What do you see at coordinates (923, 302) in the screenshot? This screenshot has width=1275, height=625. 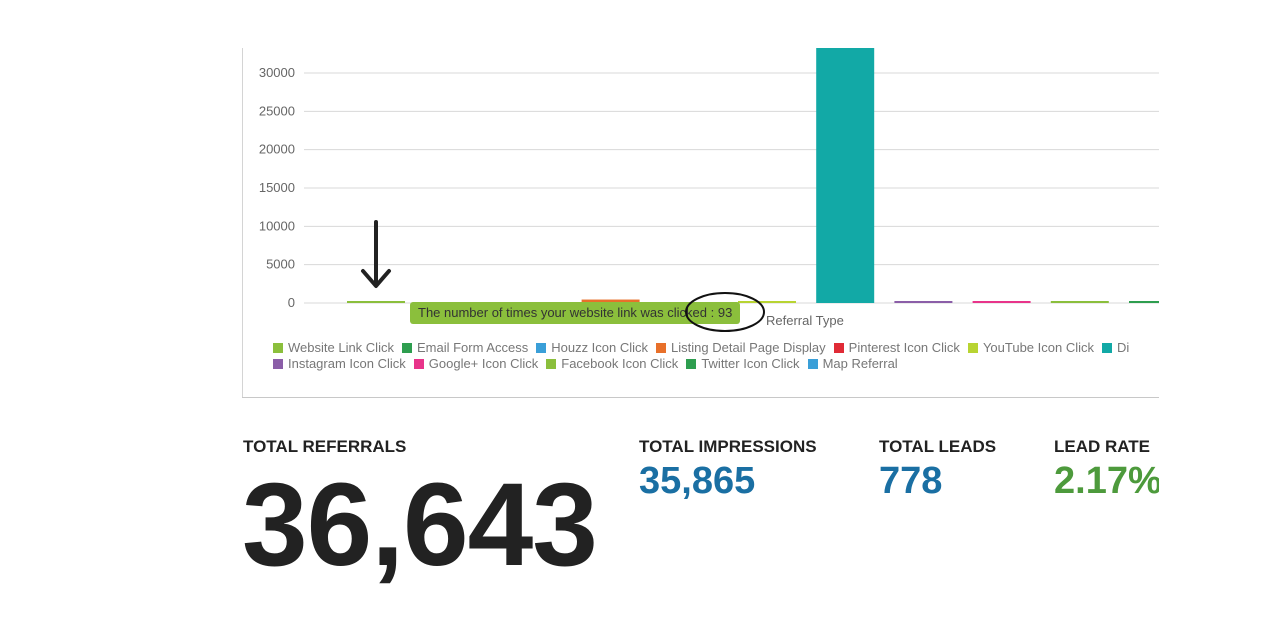 I see `bar-instagram-icon-click` at bounding box center [923, 302].